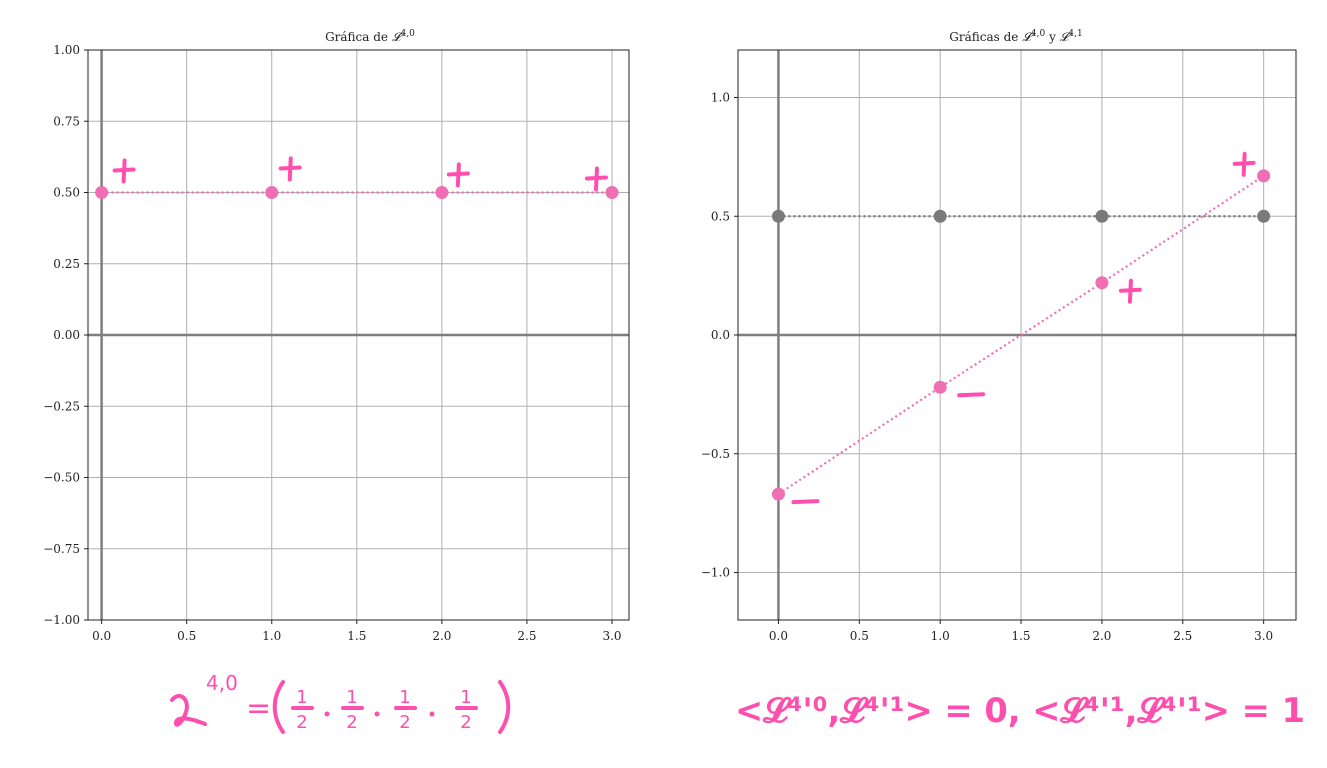 The height and width of the screenshot is (768, 1327). I want to click on close-paren, so click(504, 707).